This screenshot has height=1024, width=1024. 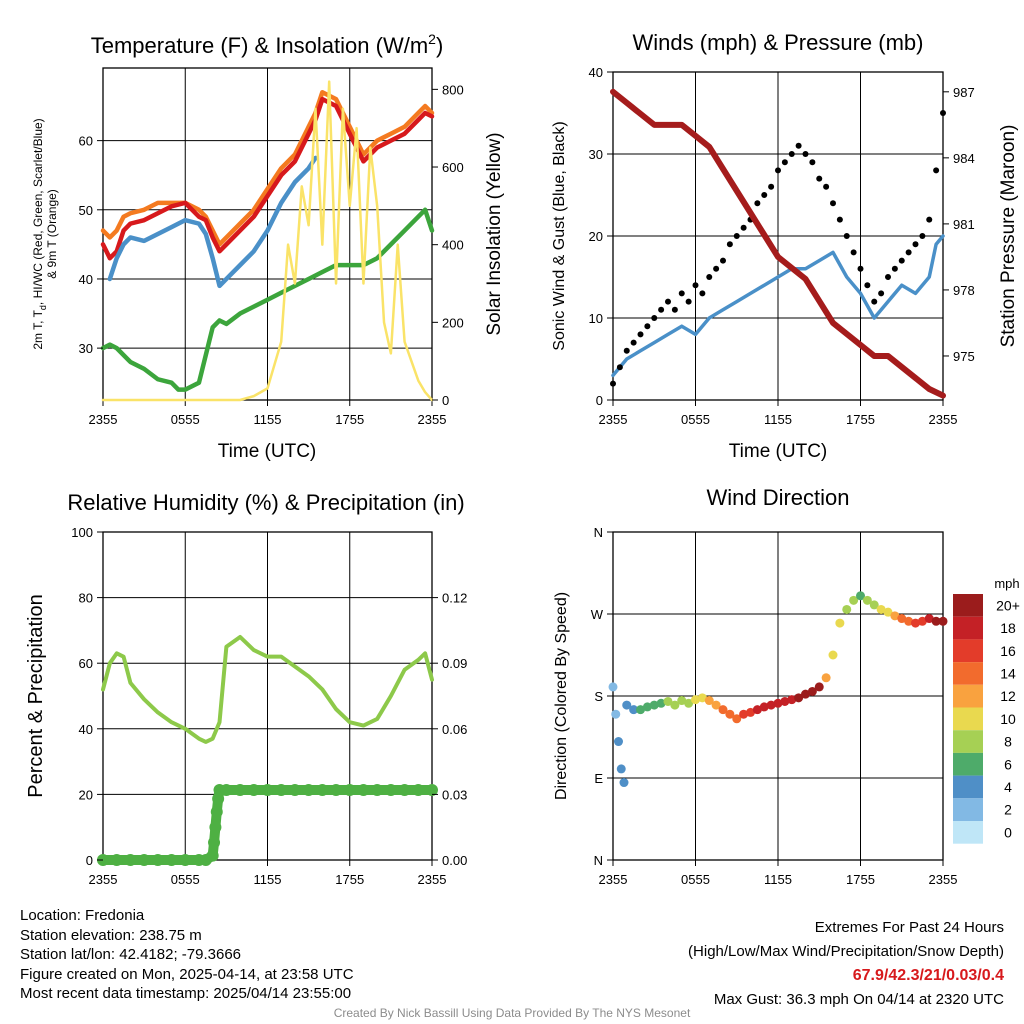 I want to click on location-text: Location: Fredonia, so click(x=82, y=915).